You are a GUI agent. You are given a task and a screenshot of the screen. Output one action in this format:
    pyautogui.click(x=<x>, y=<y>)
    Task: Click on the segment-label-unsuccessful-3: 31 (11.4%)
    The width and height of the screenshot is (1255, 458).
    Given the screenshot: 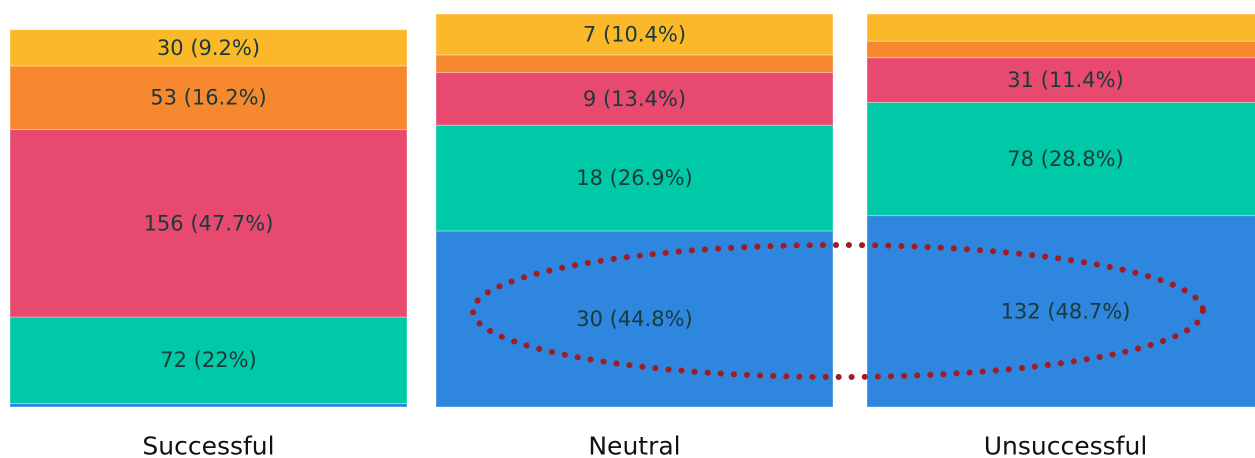 What is the action you would take?
    pyautogui.click(x=1065, y=80)
    